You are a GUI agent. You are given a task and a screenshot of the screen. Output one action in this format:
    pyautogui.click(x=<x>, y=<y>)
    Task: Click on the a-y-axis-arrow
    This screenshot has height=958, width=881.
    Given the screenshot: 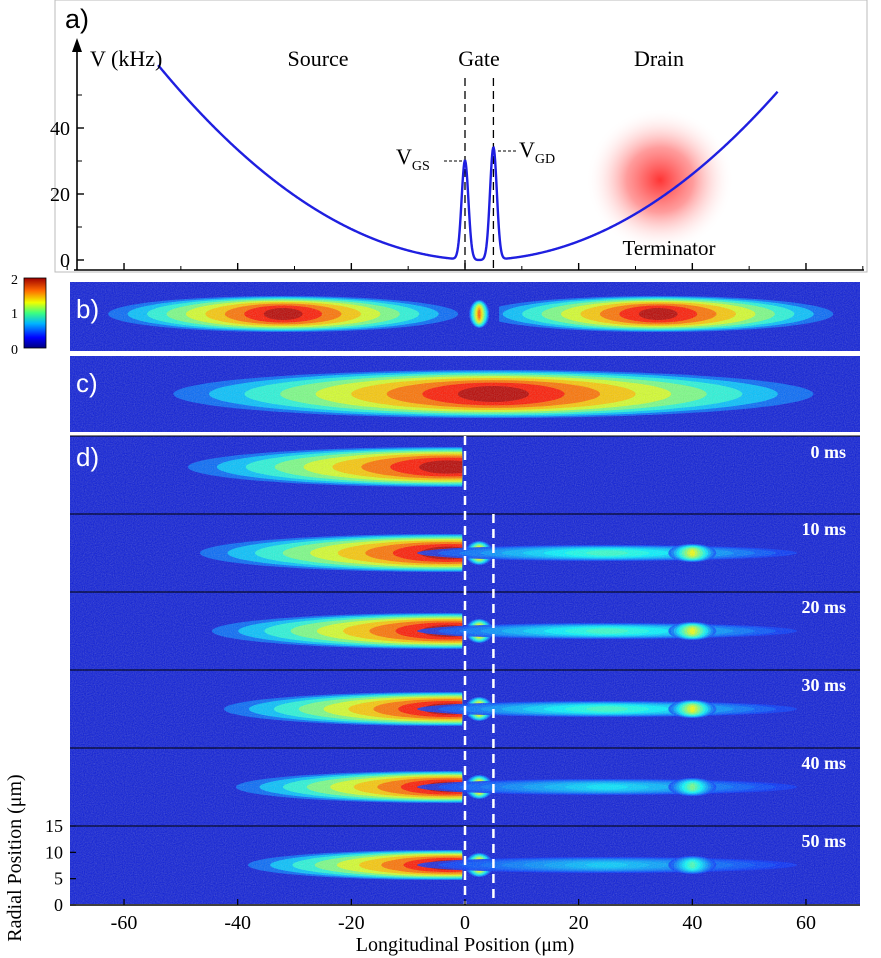 What is the action you would take?
    pyautogui.click(x=77, y=45)
    